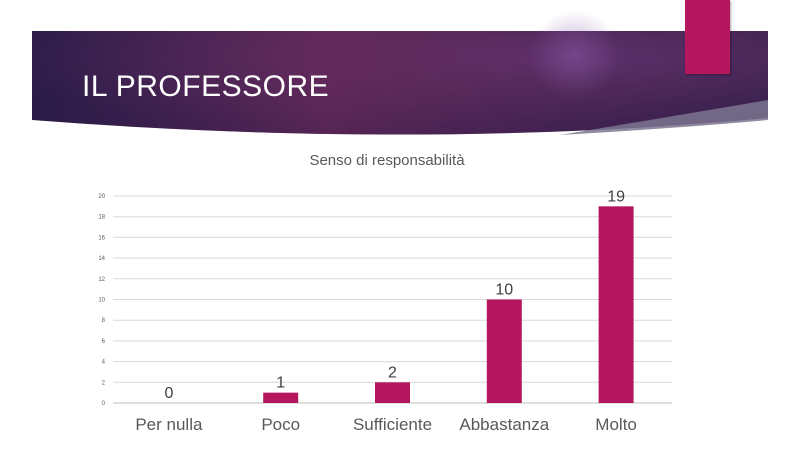 This screenshot has width=800, height=450. Describe the element at coordinates (104, 363) in the screenshot. I see `y-tick-label: 4` at that location.